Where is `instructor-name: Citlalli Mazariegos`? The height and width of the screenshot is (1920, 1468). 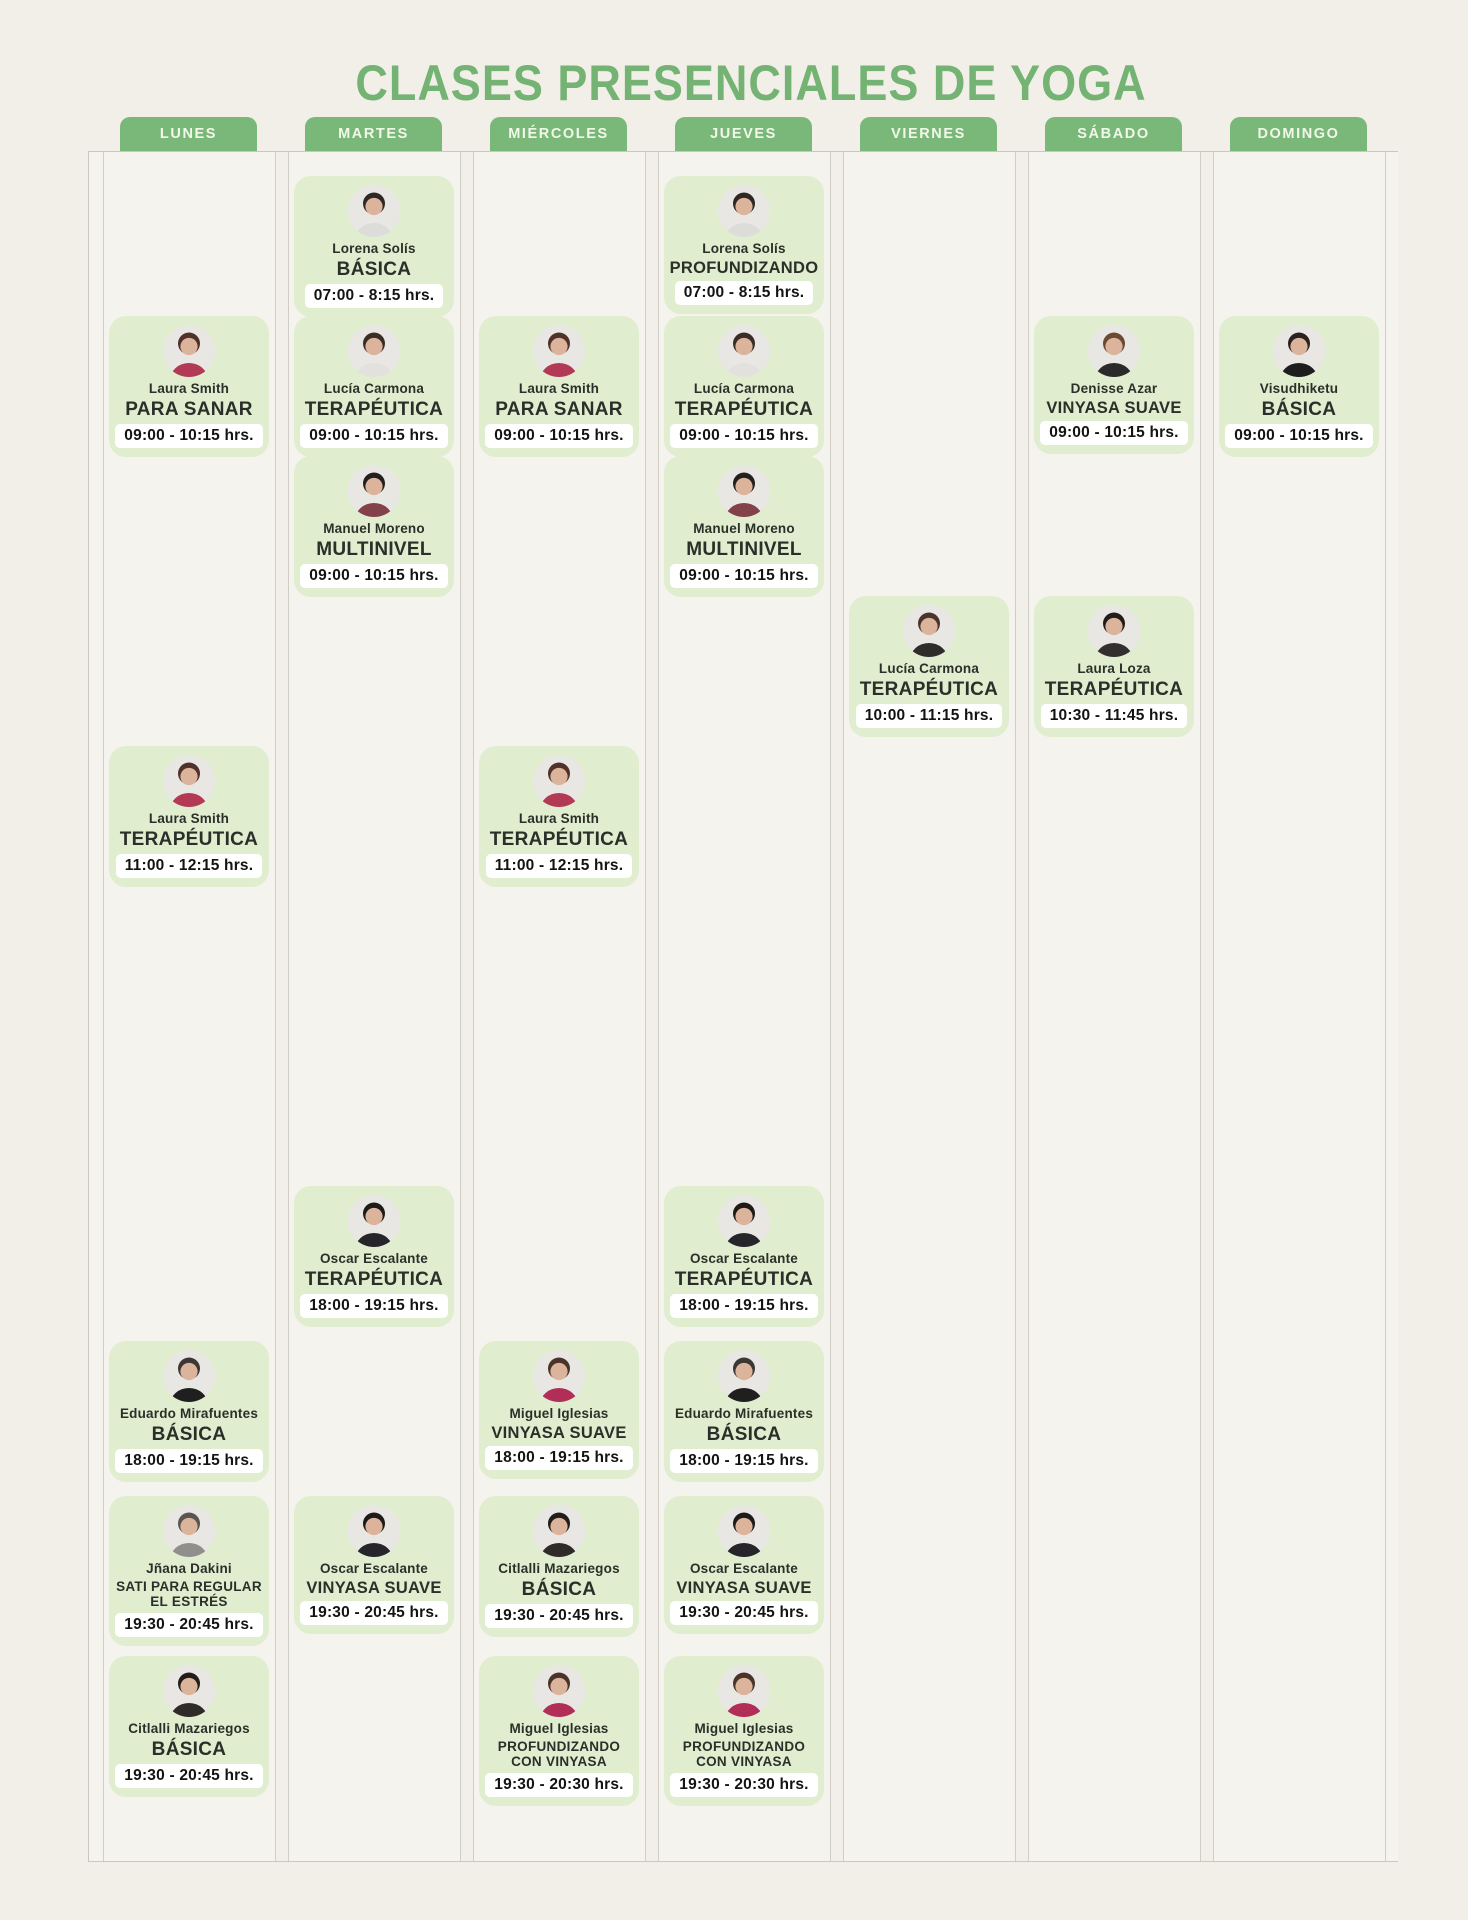
instructor-name: Citlalli Mazariegos is located at coordinates (559, 1568).